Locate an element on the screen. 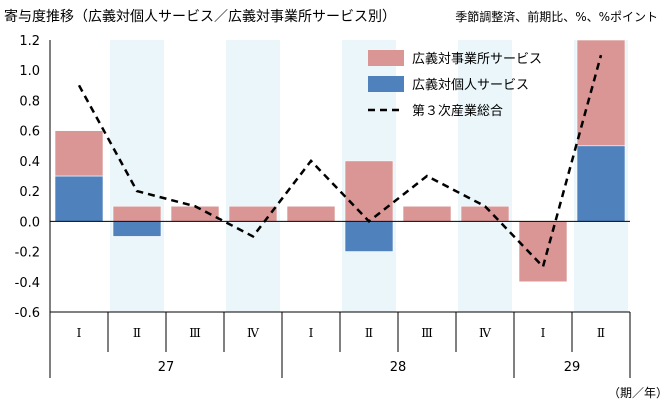 The image size is (670, 408). chart-title: 寄与度推移（広義対個人サービス／広義対事業所サービス別） is located at coordinates (200, 17).